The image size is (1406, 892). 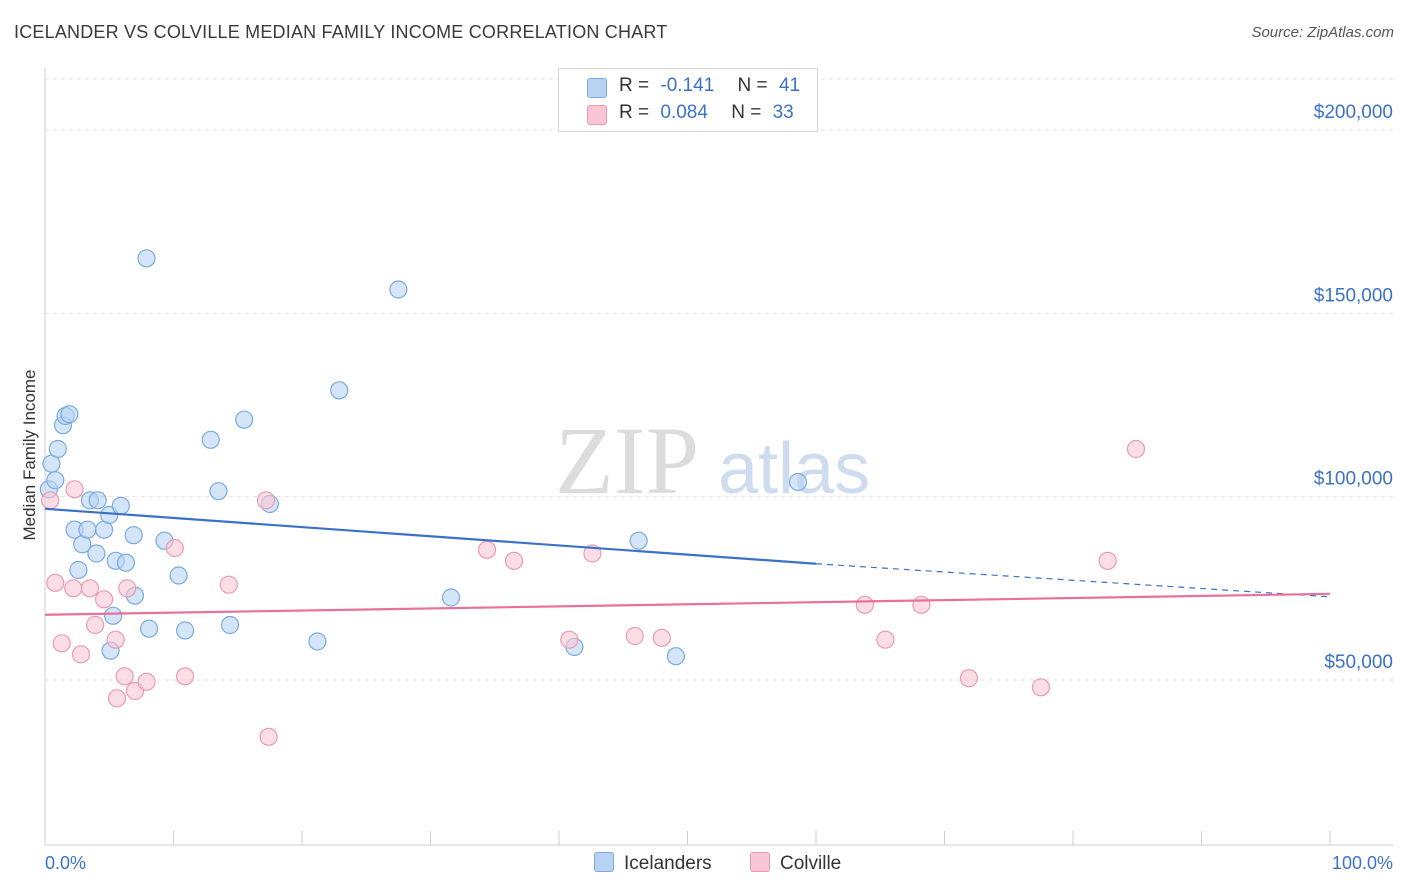 What do you see at coordinates (1353, 479) in the screenshot?
I see `y-tick-label: $100,000` at bounding box center [1353, 479].